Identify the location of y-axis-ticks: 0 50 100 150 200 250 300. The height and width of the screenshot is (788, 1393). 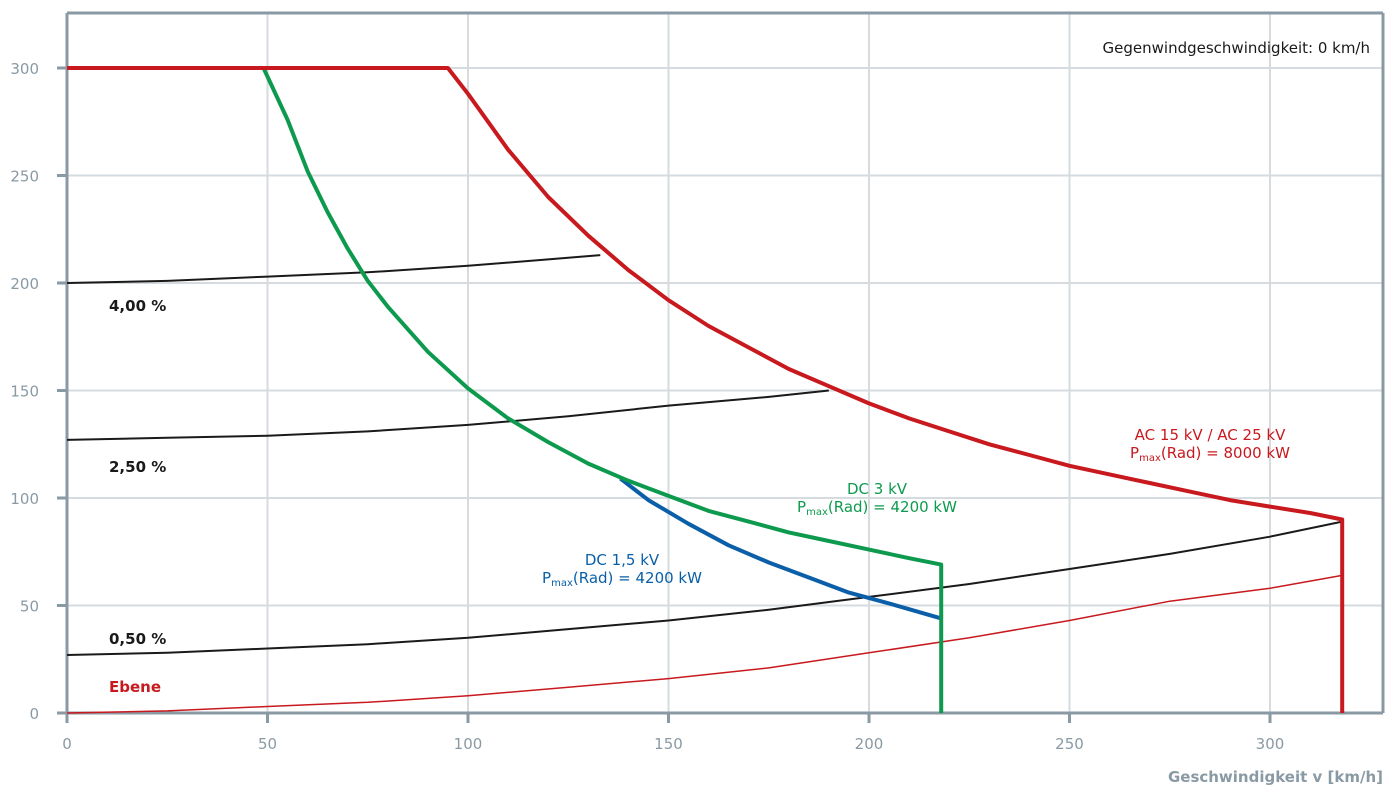
(38, 391).